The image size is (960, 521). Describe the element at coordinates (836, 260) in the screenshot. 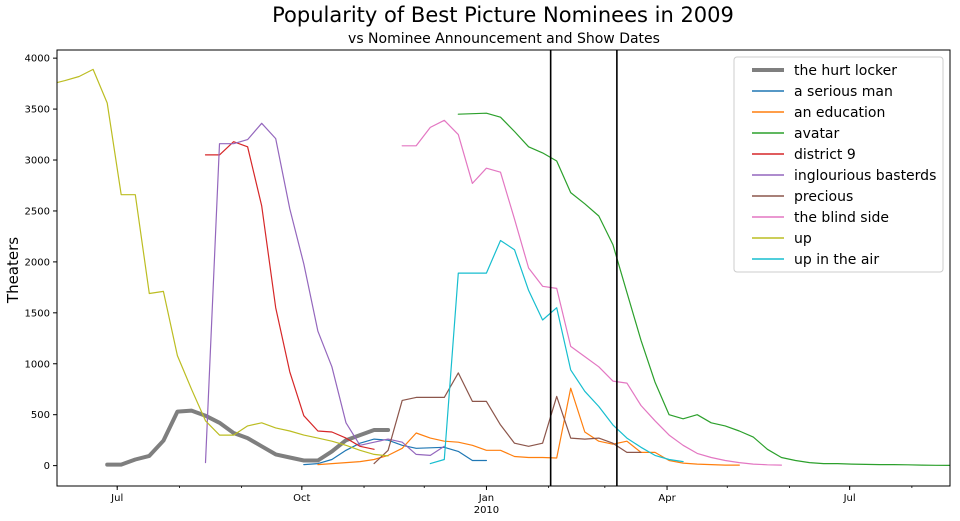

I see `legend-label: up in the air` at that location.